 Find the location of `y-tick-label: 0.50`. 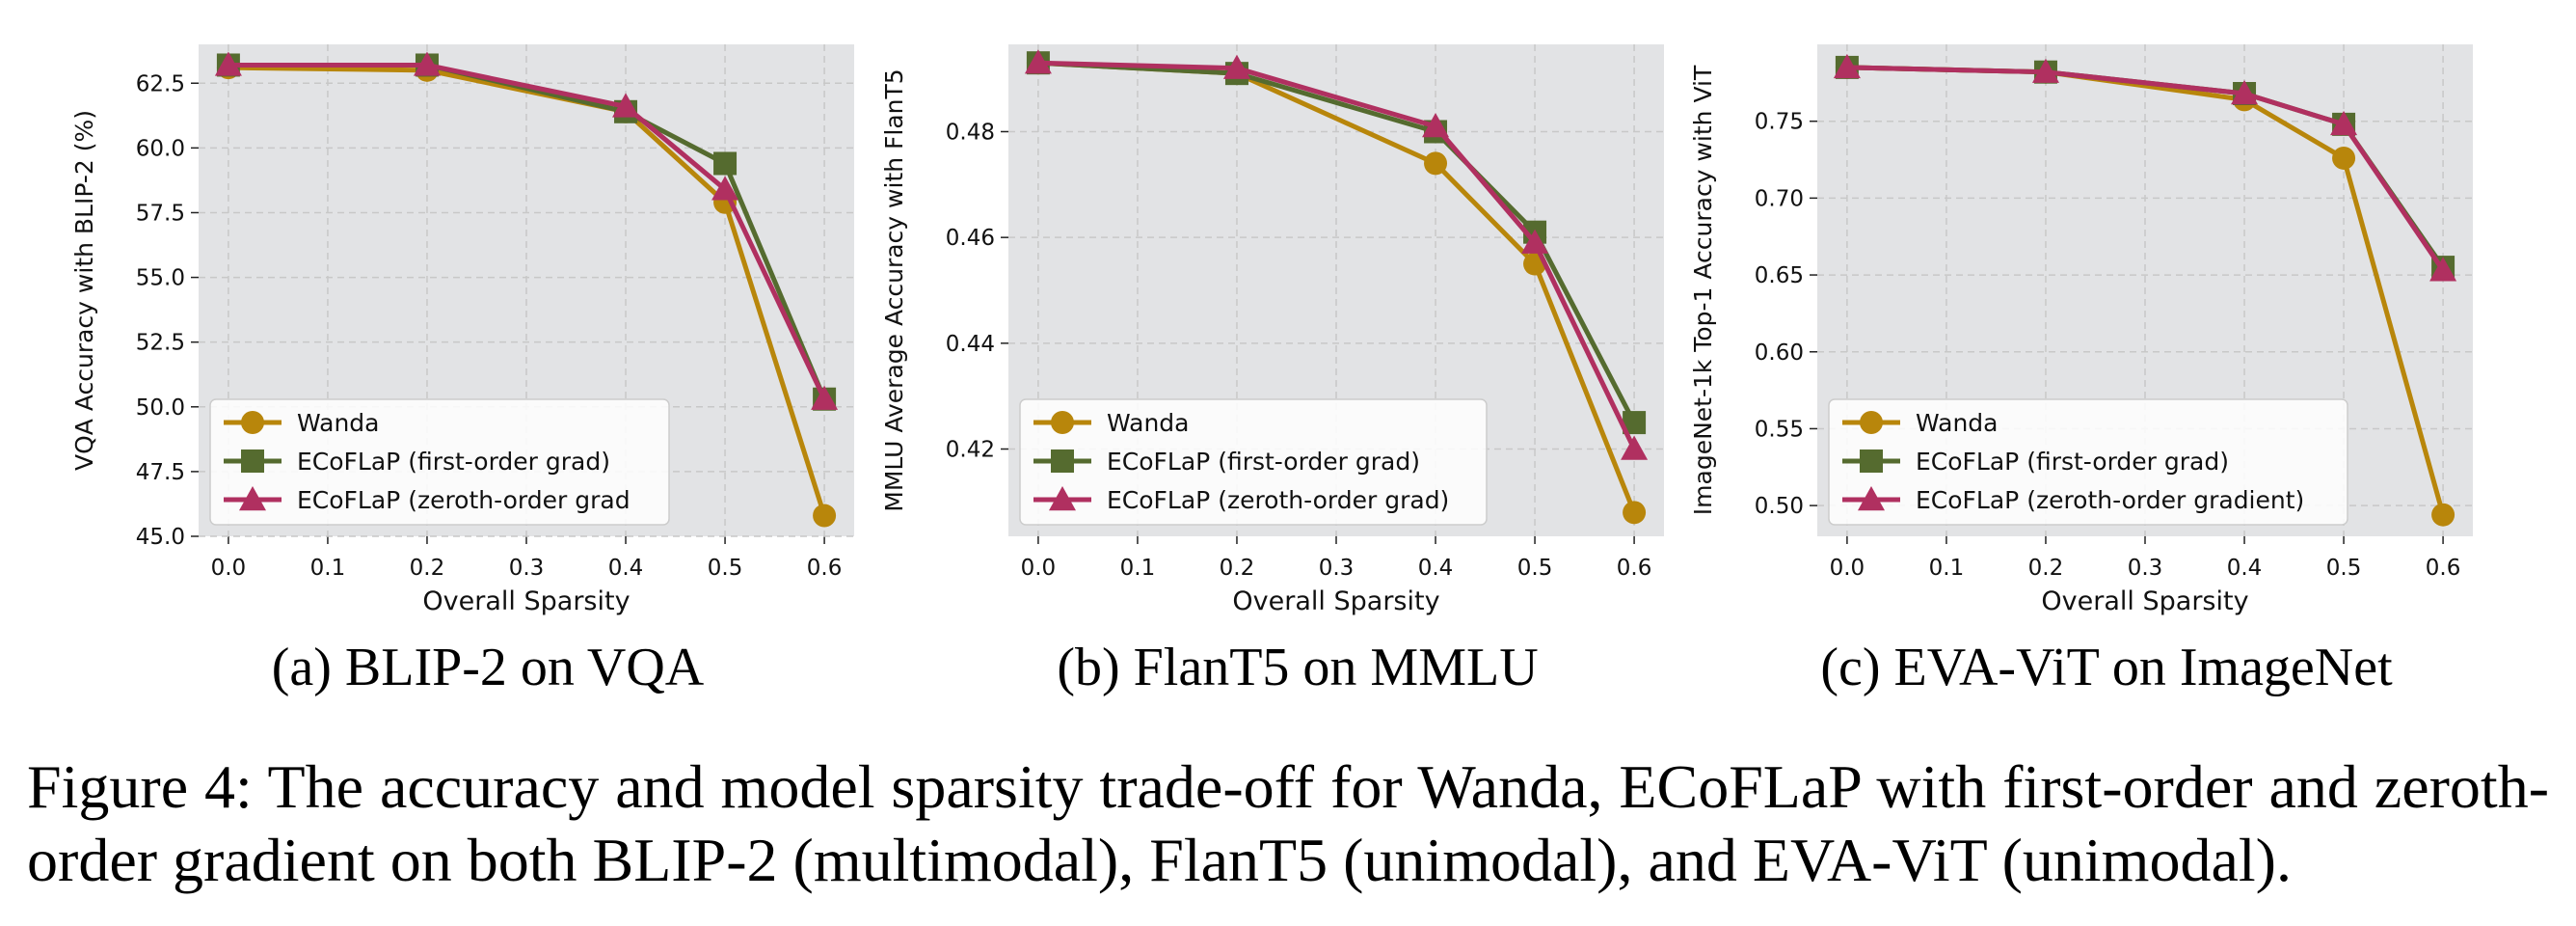

y-tick-label: 0.50 is located at coordinates (1780, 507).